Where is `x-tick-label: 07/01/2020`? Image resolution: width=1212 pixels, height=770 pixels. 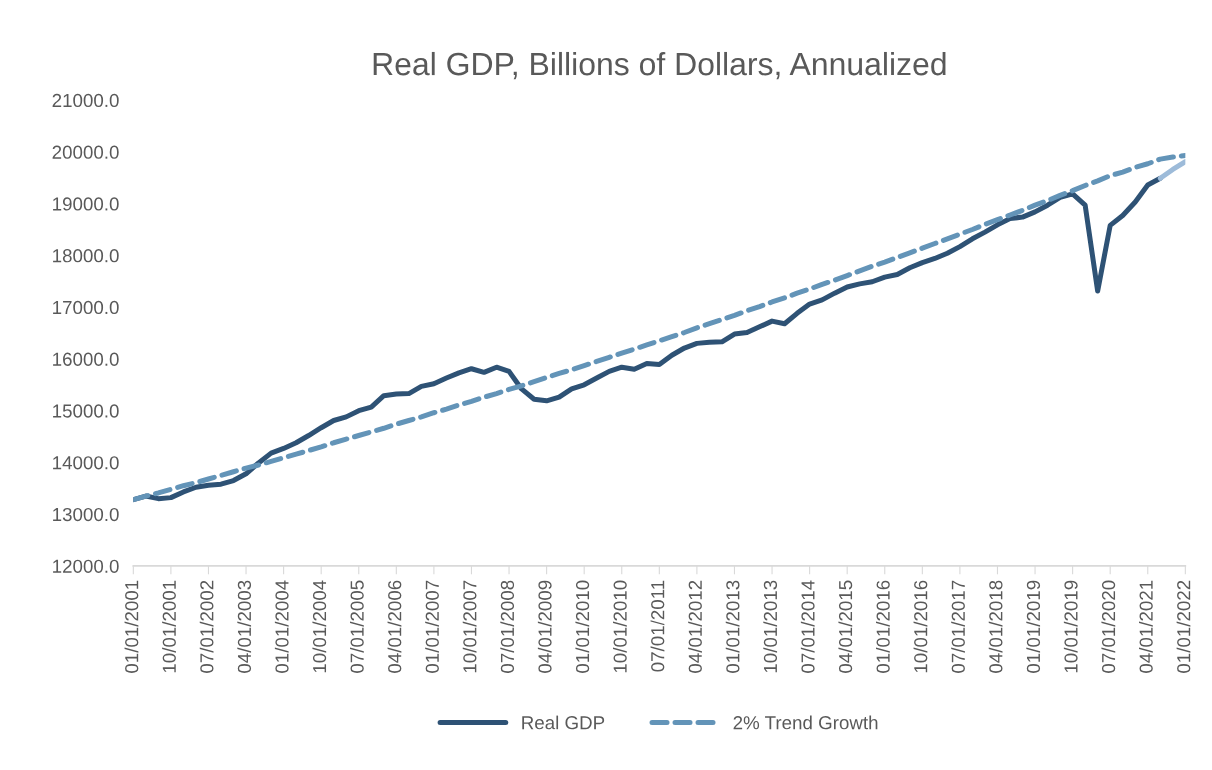 x-tick-label: 07/01/2020 is located at coordinates (1108, 626).